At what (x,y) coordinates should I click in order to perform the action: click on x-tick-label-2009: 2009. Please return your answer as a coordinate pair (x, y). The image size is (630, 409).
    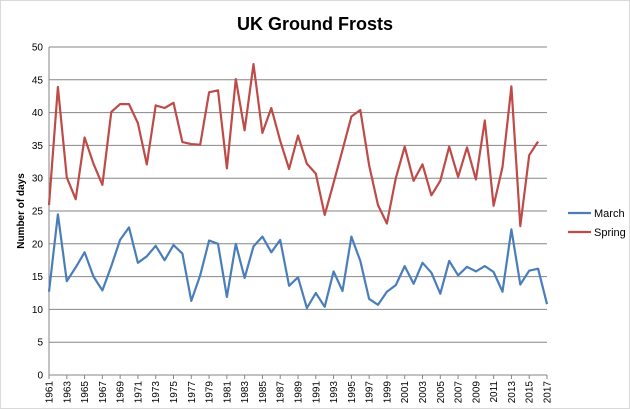
    Looking at the image, I should click on (476, 392).